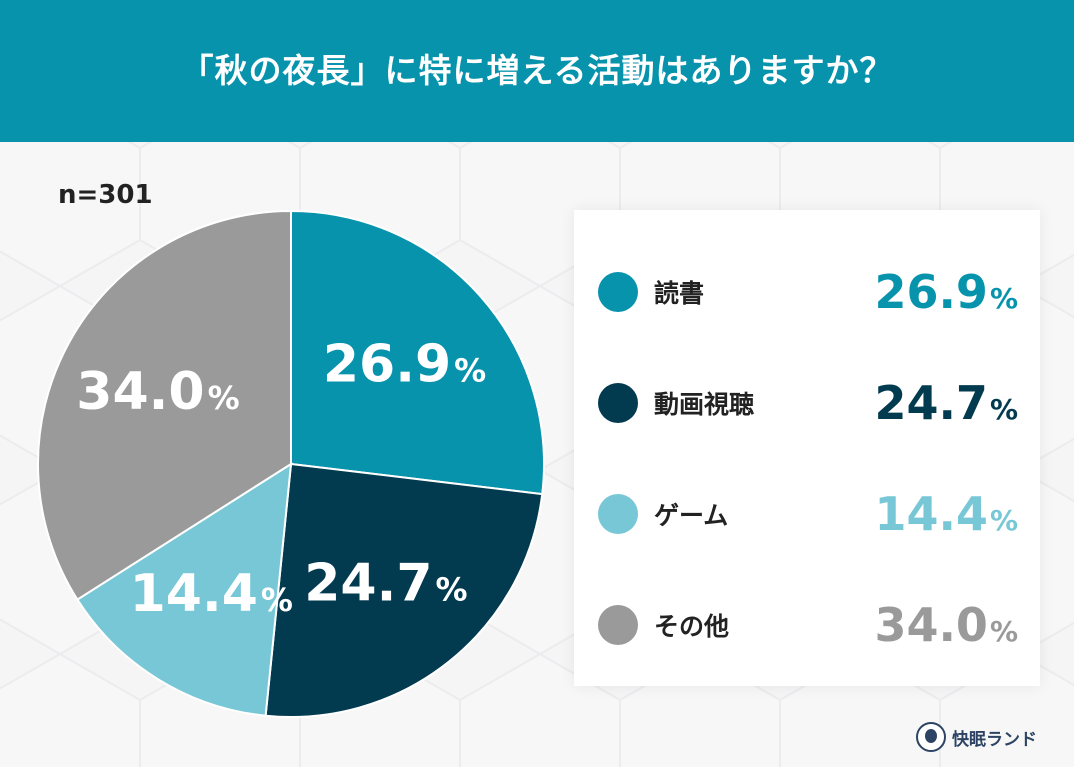 This screenshot has height=767, width=1074. I want to click on legend-item-3: その他 34.0%, so click(808, 625).